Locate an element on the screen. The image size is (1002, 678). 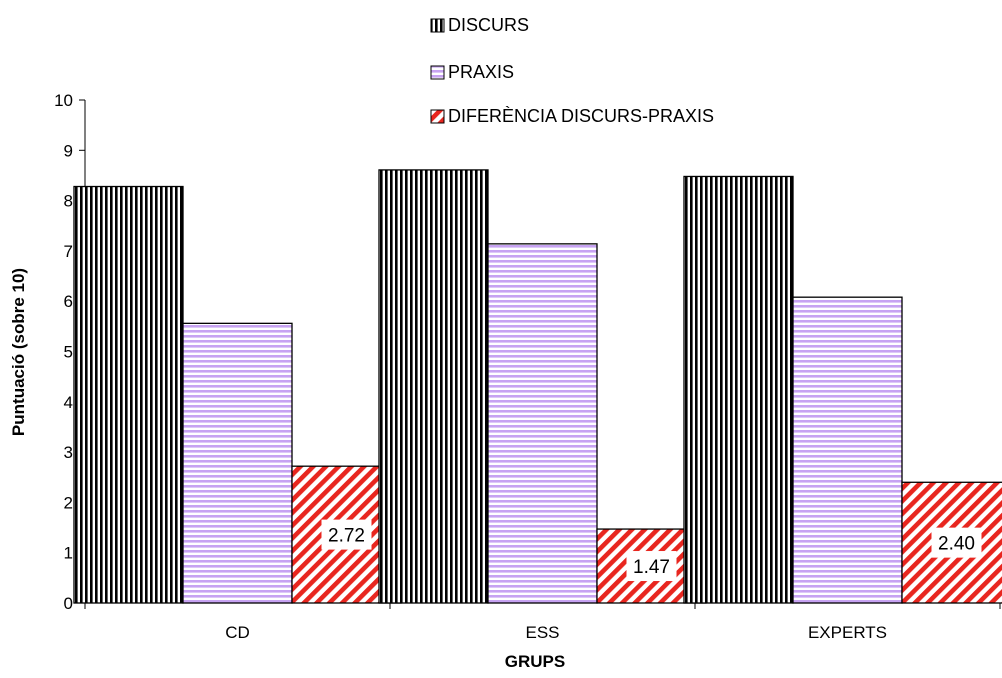
y-tick-label: 6 is located at coordinates (68, 301).